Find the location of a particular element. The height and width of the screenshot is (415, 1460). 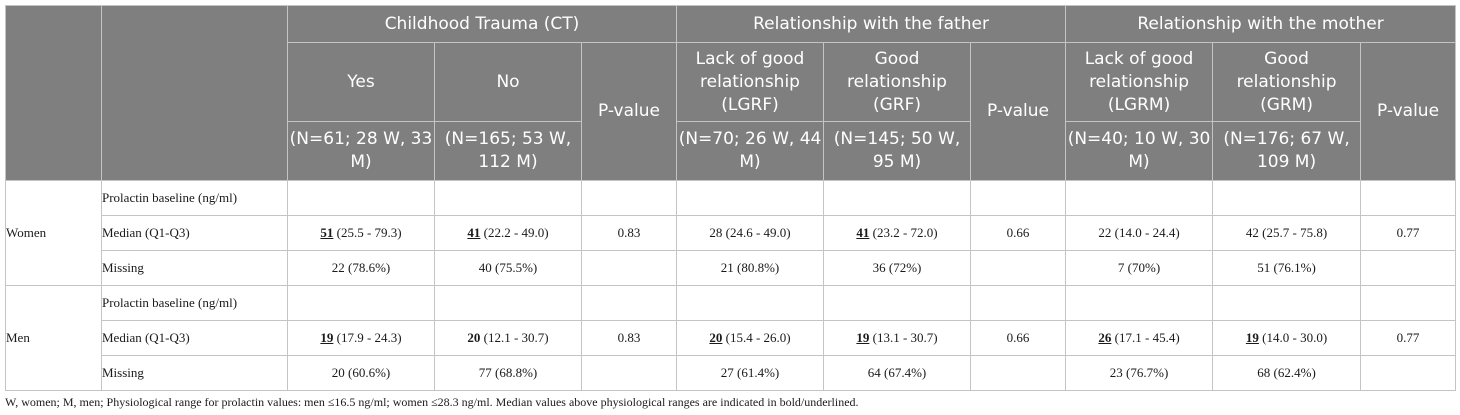

median-range: (17.9 - 24.3) is located at coordinates (367, 337).